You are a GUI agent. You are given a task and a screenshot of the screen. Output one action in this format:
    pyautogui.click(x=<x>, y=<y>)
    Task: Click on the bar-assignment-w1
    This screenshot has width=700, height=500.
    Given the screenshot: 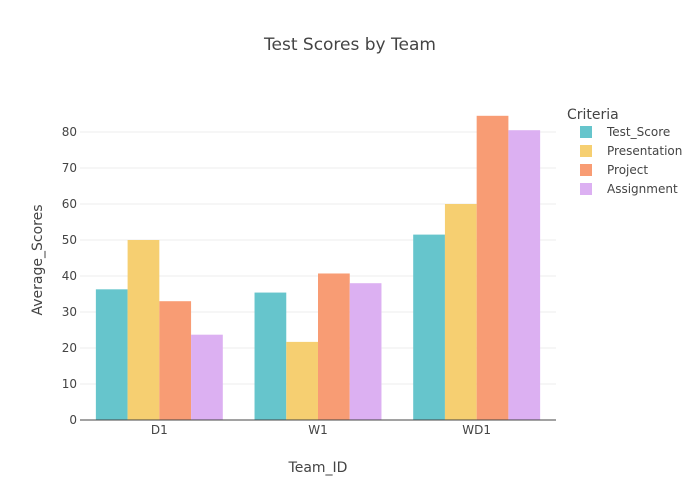 What is the action you would take?
    pyautogui.click(x=365, y=351)
    